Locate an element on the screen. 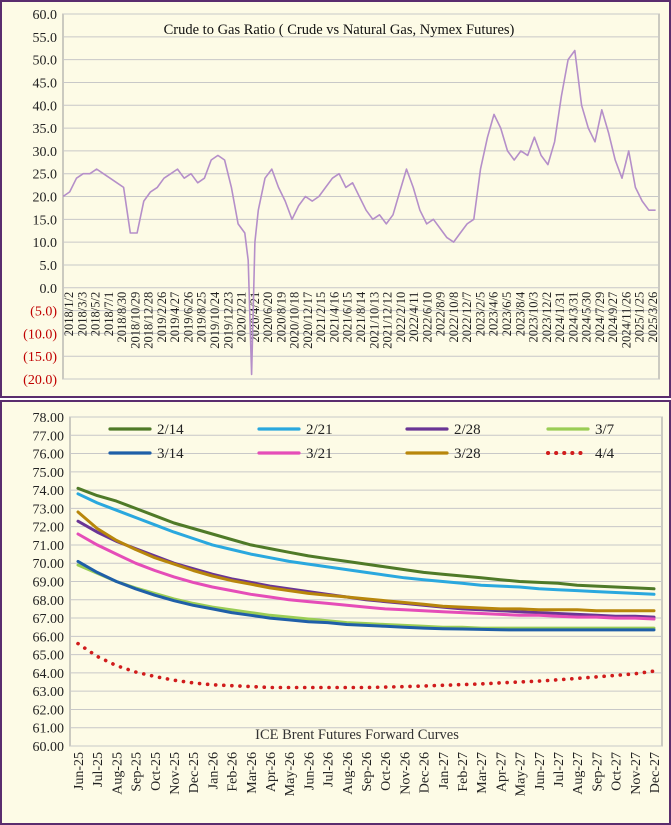 The image size is (671, 825). x-tick-label: 2023/10/3 is located at coordinates (534, 317).